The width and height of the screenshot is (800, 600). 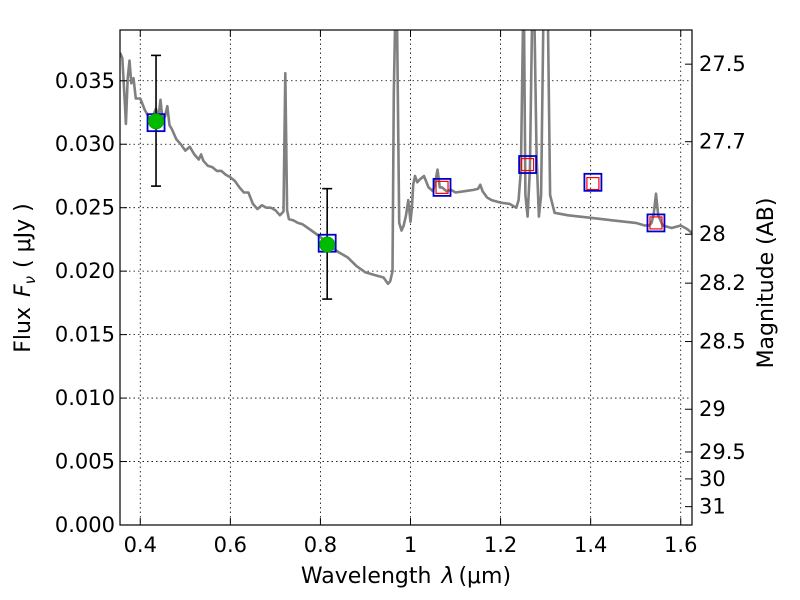 What do you see at coordinates (590, 545) in the screenshot?
I see `x-tick-label: 1.4` at bounding box center [590, 545].